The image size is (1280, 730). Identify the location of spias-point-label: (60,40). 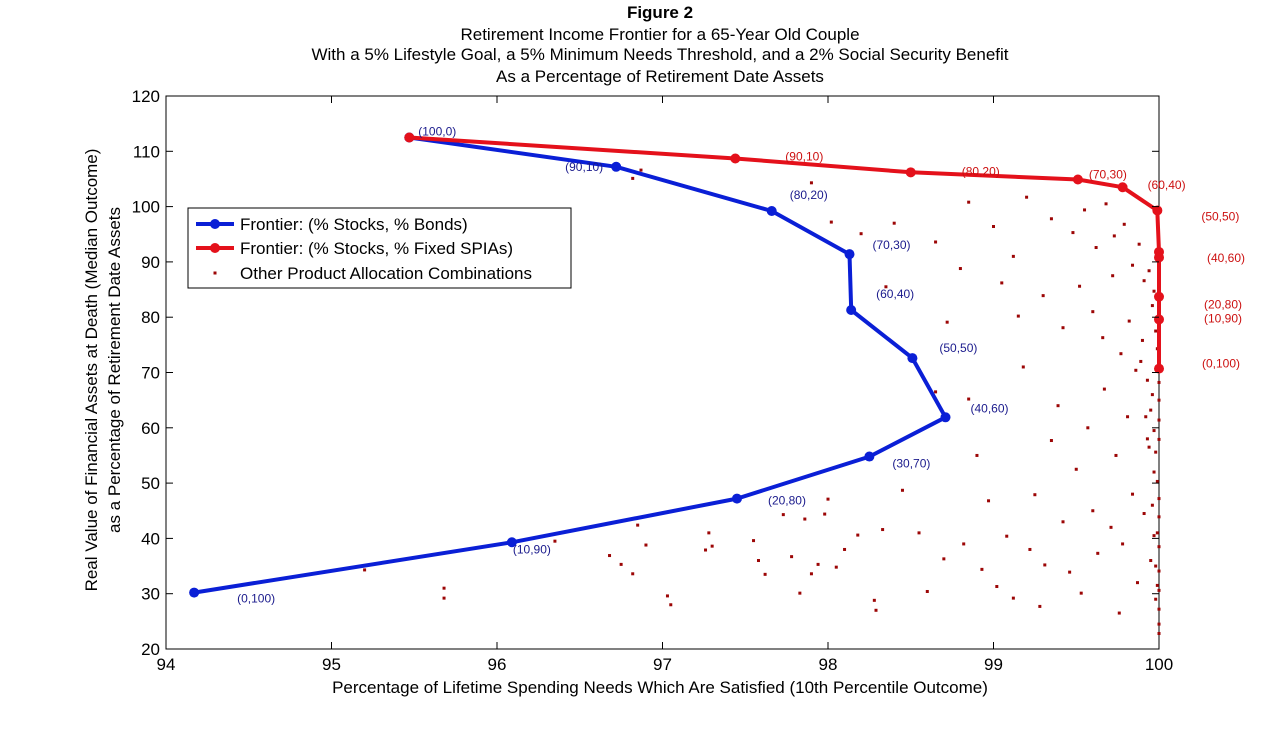
(1167, 185).